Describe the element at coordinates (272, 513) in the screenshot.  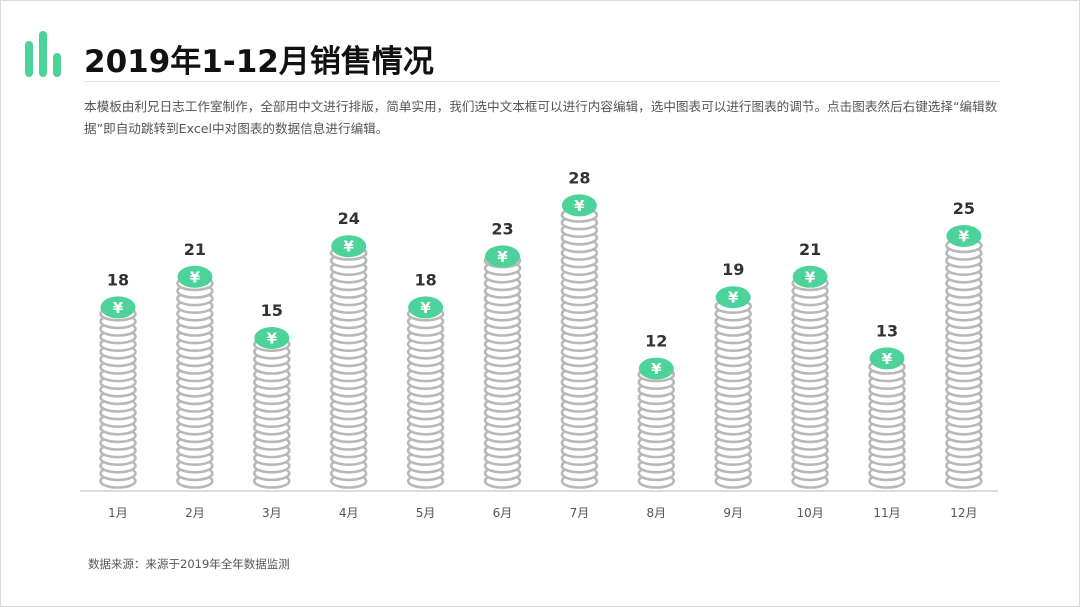
I see `category-label: 3月` at that location.